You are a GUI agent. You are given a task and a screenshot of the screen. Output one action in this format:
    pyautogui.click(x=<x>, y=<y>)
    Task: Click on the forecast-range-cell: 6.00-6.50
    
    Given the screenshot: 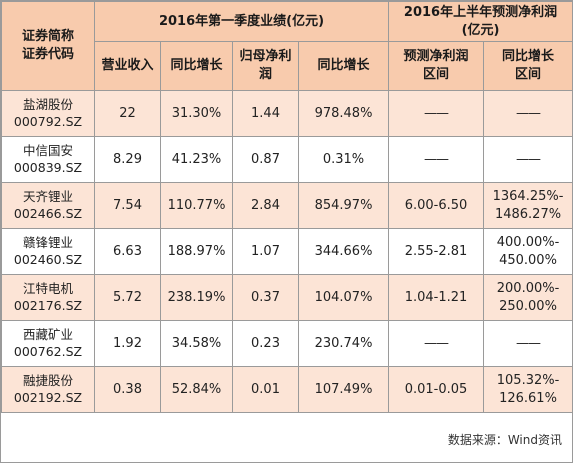 What is the action you would take?
    pyautogui.click(x=436, y=205)
    